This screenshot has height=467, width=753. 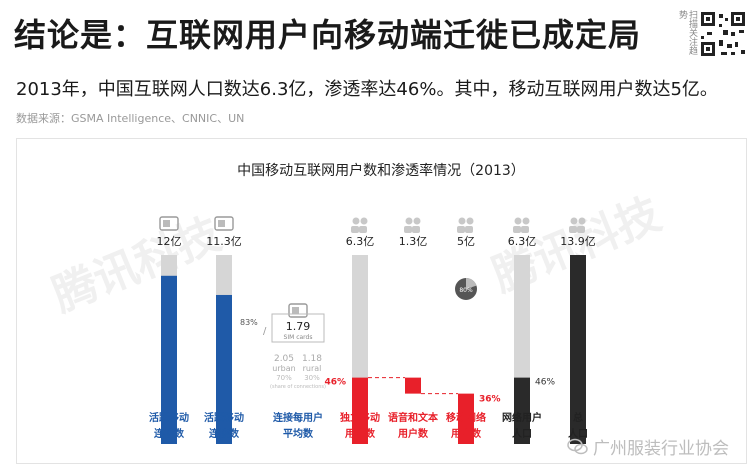 What do you see at coordinates (169, 359) in the screenshot?
I see `mobile-connections-bar` at bounding box center [169, 359].